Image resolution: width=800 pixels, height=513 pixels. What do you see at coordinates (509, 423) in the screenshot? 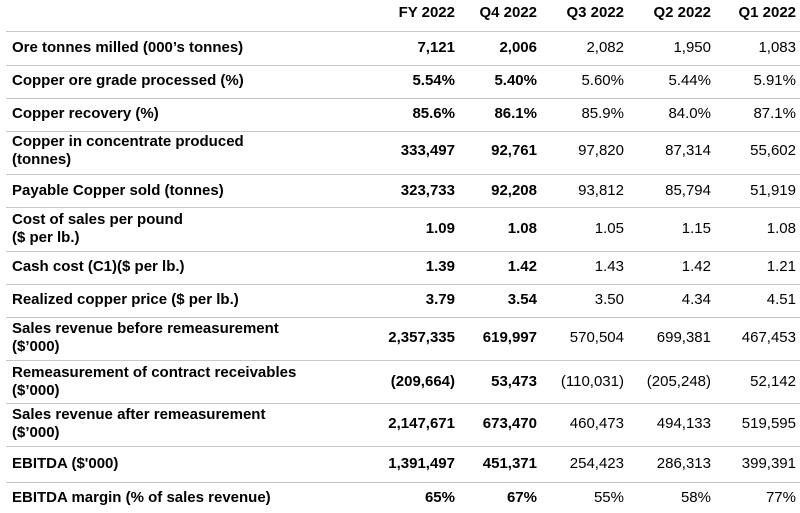
I see `cell: 673,470` at bounding box center [509, 423].